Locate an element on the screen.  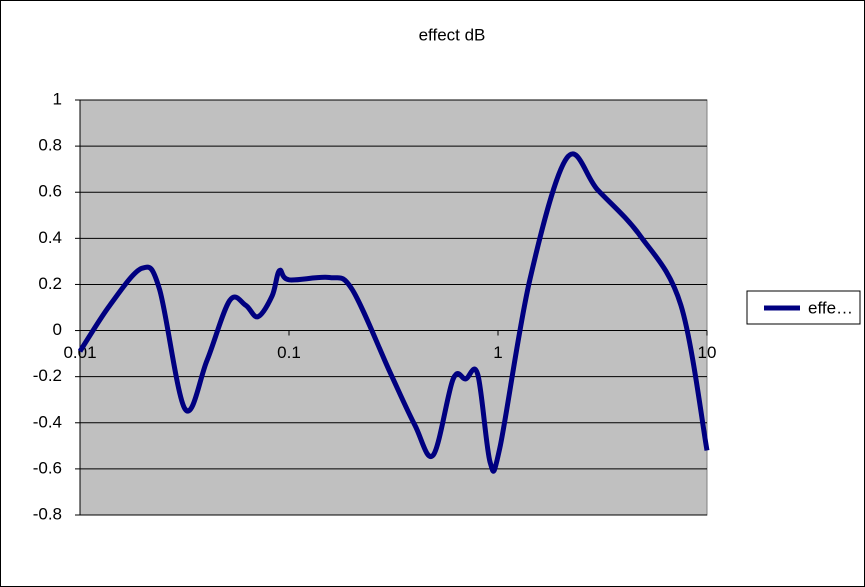
y-tick-label: -0.2 is located at coordinates (47, 375).